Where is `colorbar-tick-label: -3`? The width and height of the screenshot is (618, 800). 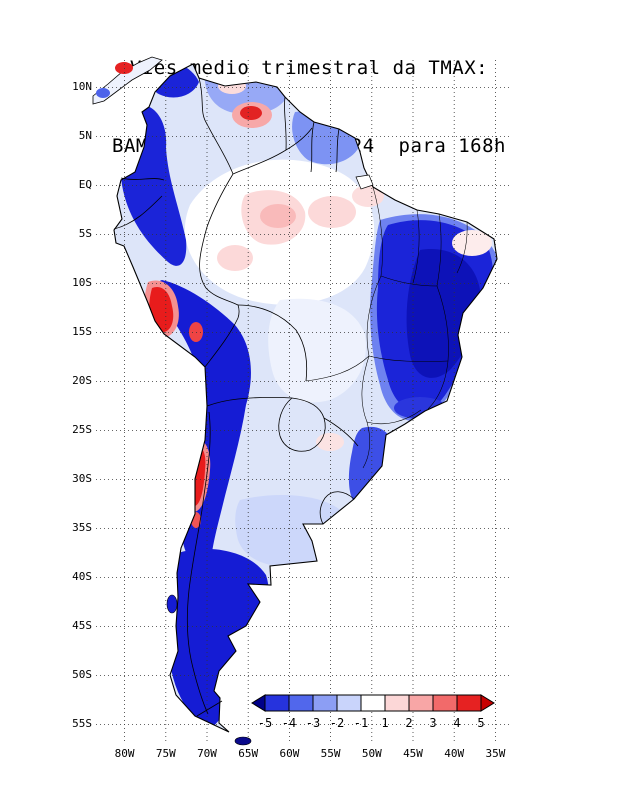 colorbar-tick-label: -3 is located at coordinates (313, 723).